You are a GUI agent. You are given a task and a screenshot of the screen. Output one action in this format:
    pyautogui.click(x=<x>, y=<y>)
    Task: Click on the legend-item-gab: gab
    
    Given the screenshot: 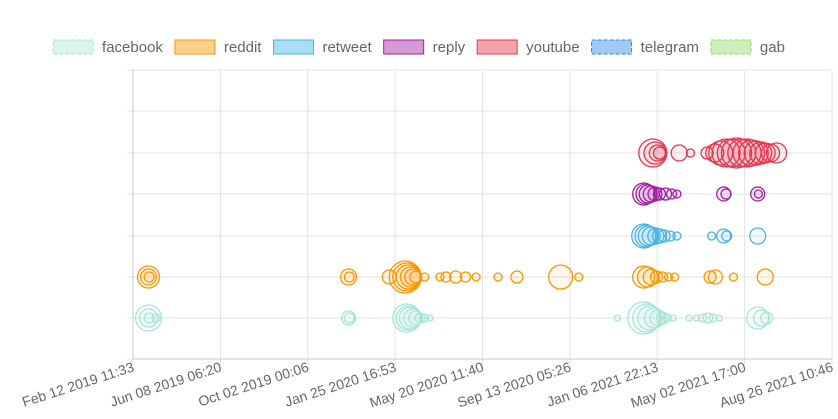 What is the action you would take?
    pyautogui.click(x=747, y=47)
    